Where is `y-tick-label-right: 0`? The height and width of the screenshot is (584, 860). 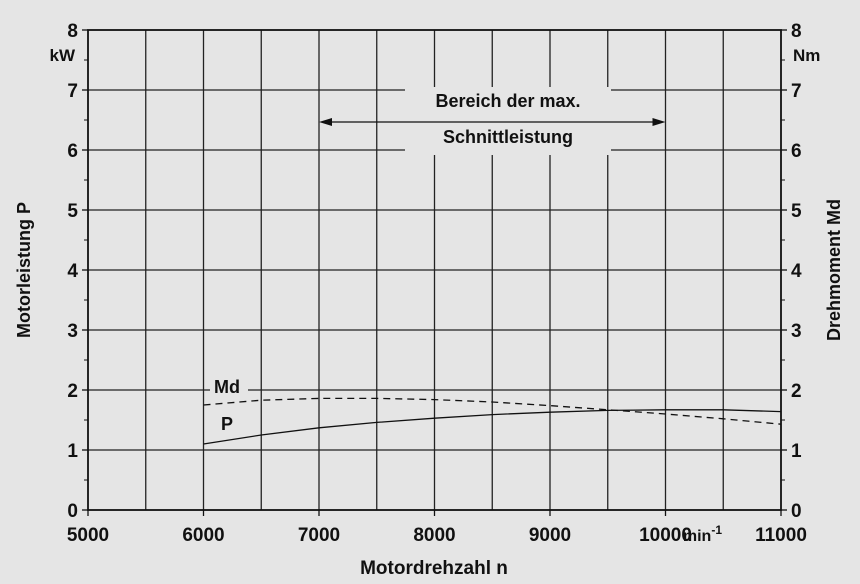 y-tick-label-right: 0 is located at coordinates (796, 511).